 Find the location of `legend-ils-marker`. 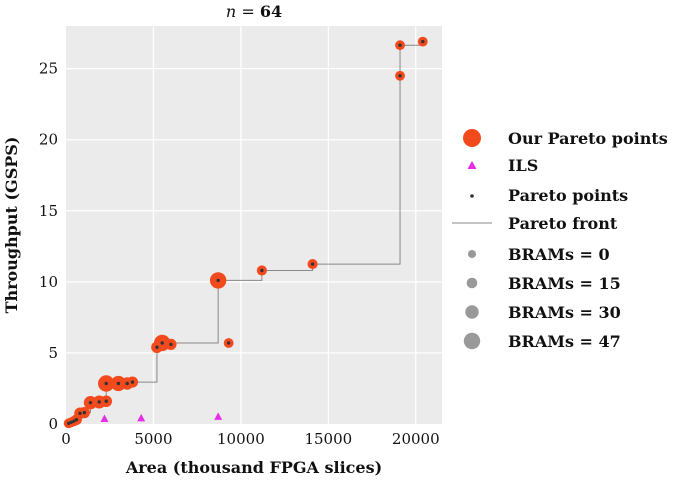

legend-ils-marker is located at coordinates (472, 165).